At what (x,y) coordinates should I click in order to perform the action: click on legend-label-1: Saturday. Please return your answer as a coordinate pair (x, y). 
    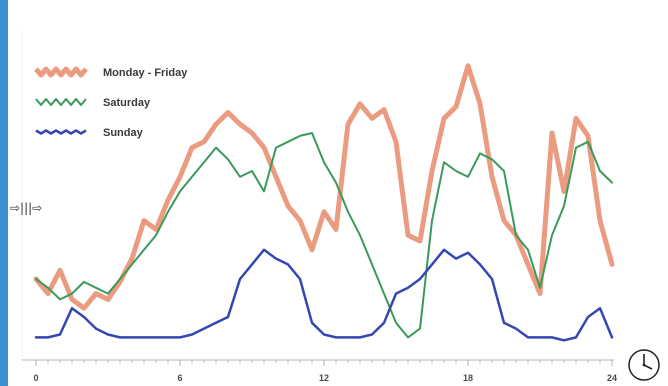
    Looking at the image, I should click on (127, 103).